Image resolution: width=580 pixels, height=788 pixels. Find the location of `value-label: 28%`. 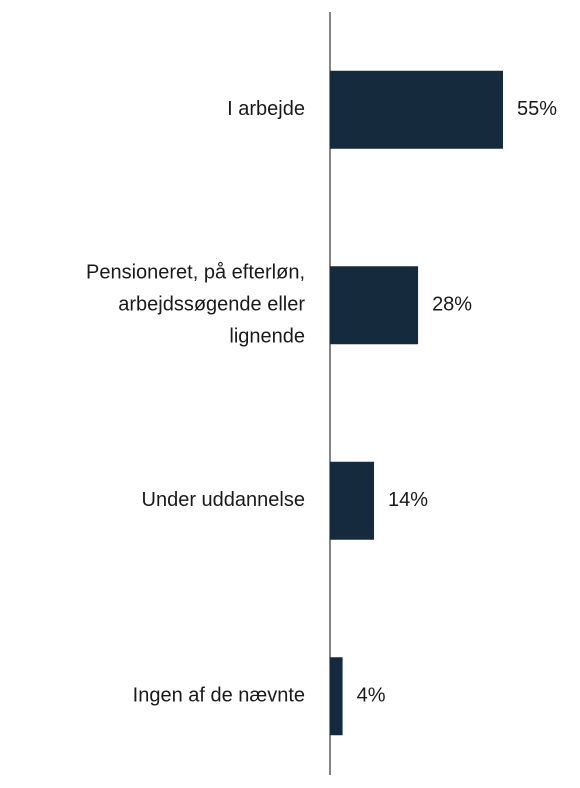

value-label: 28% is located at coordinates (452, 305).